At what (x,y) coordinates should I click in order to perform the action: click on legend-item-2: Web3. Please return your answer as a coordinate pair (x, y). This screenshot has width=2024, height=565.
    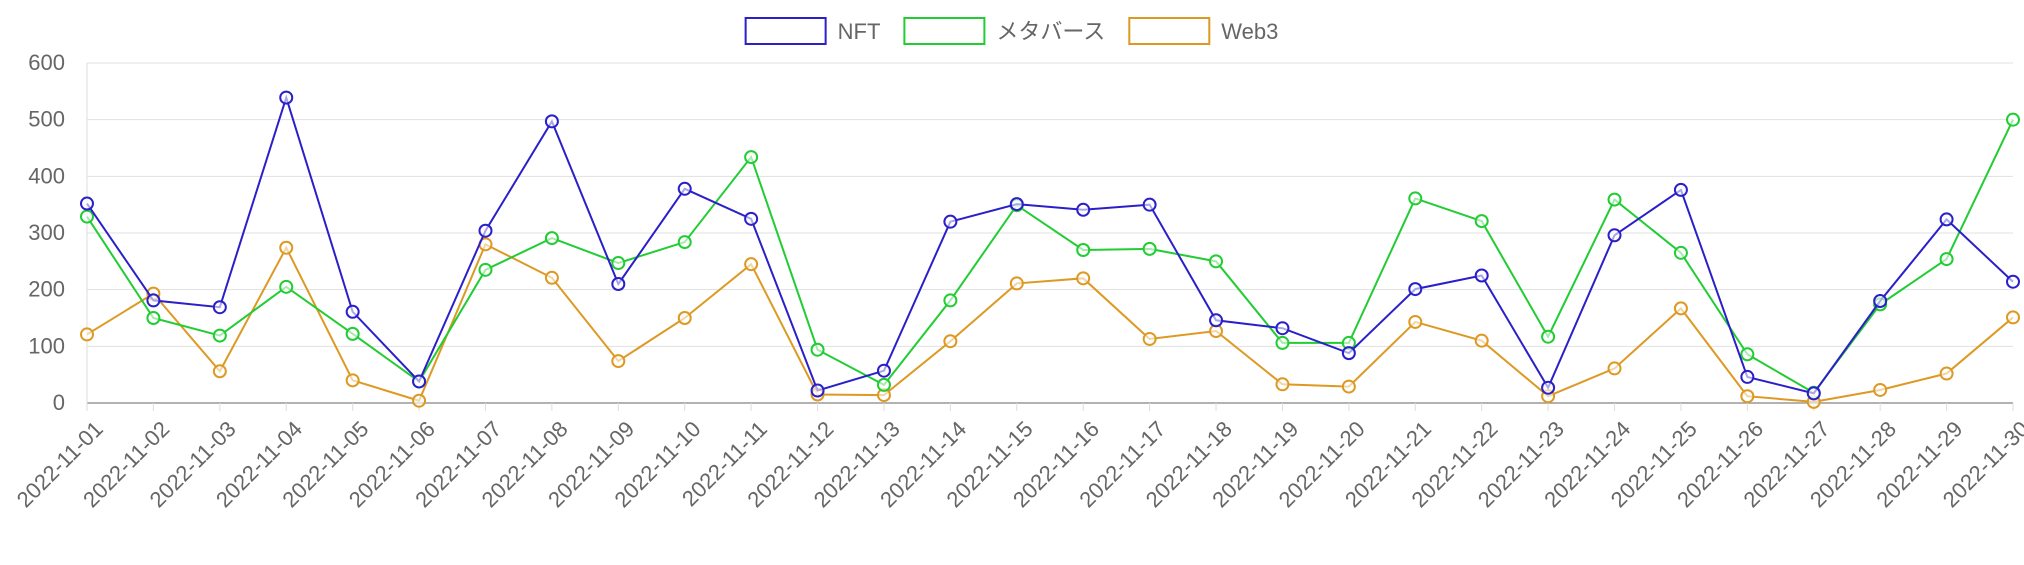
    Looking at the image, I should click on (1203, 31).